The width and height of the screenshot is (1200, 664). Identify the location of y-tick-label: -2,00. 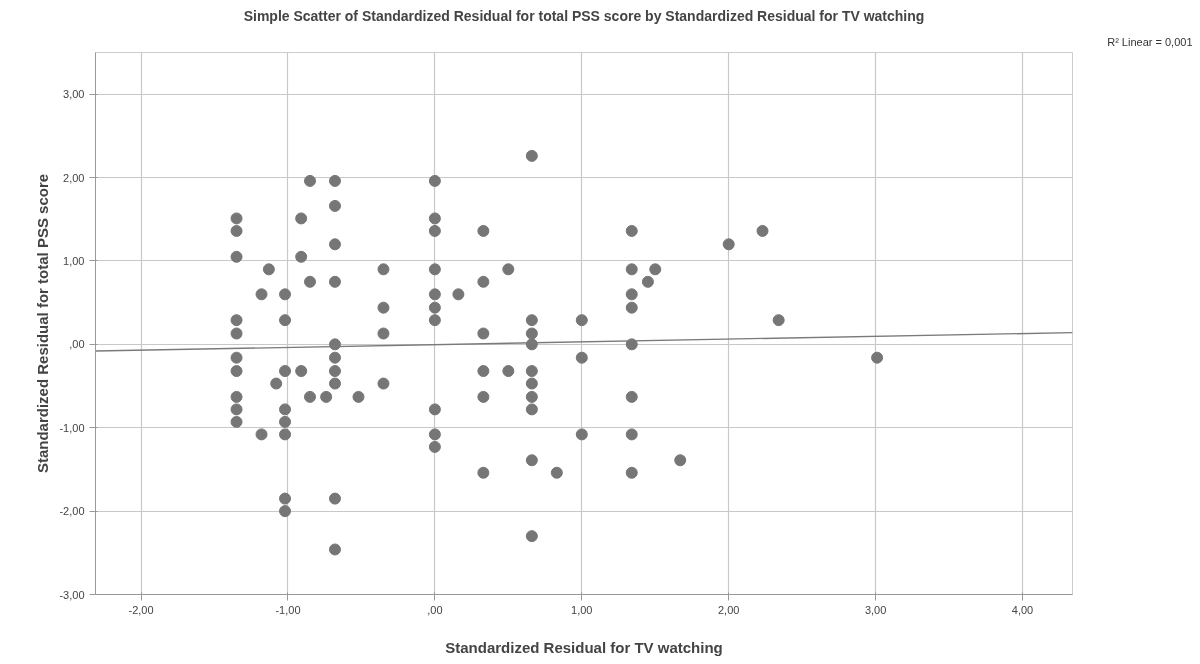
(72, 511).